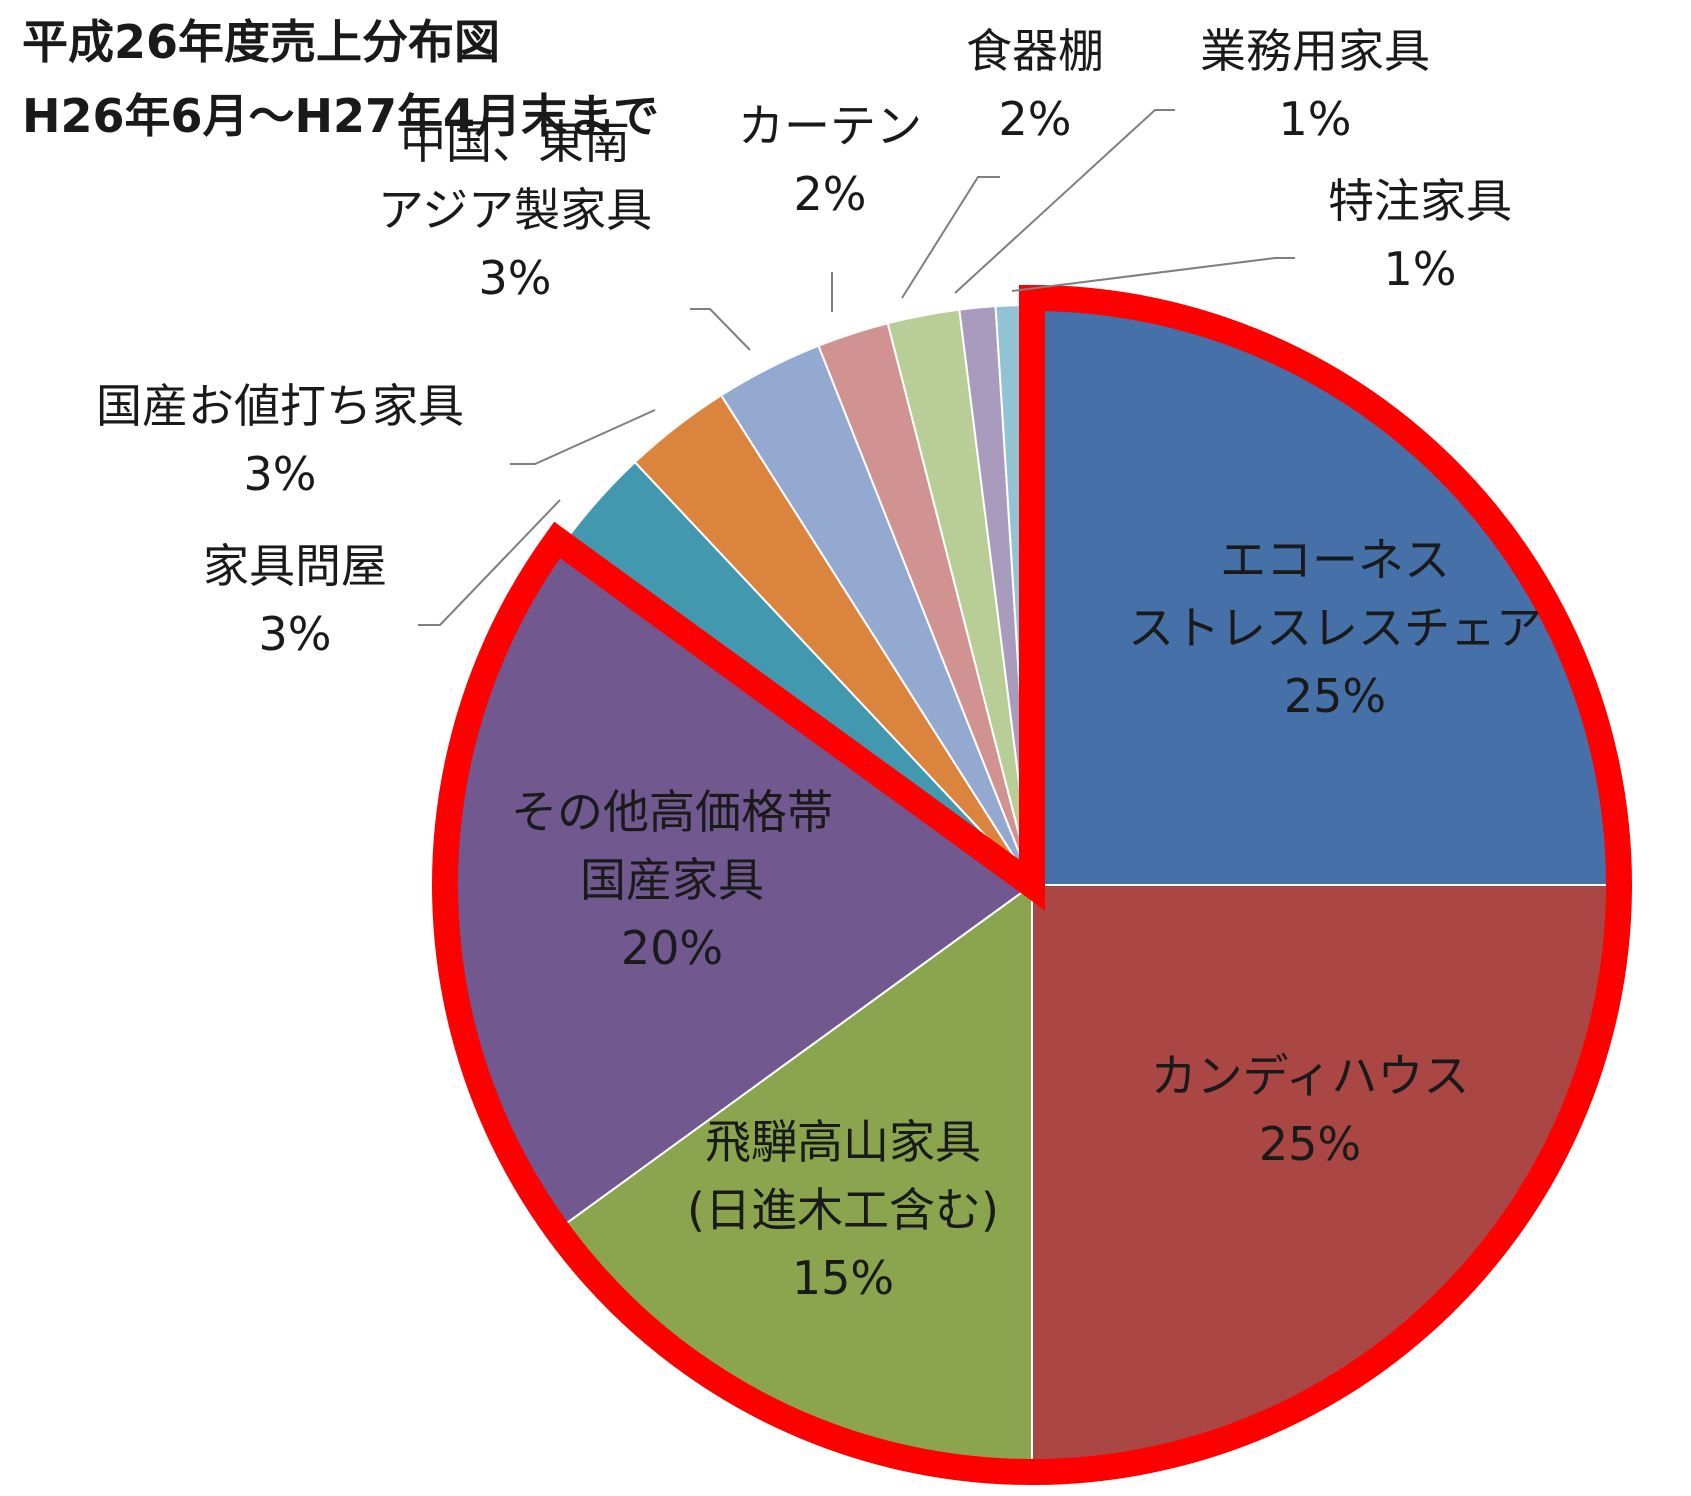 This screenshot has width=1691, height=1496. What do you see at coordinates (1035, 51) in the screenshot?
I see `slice-name-label: 食器棚` at bounding box center [1035, 51].